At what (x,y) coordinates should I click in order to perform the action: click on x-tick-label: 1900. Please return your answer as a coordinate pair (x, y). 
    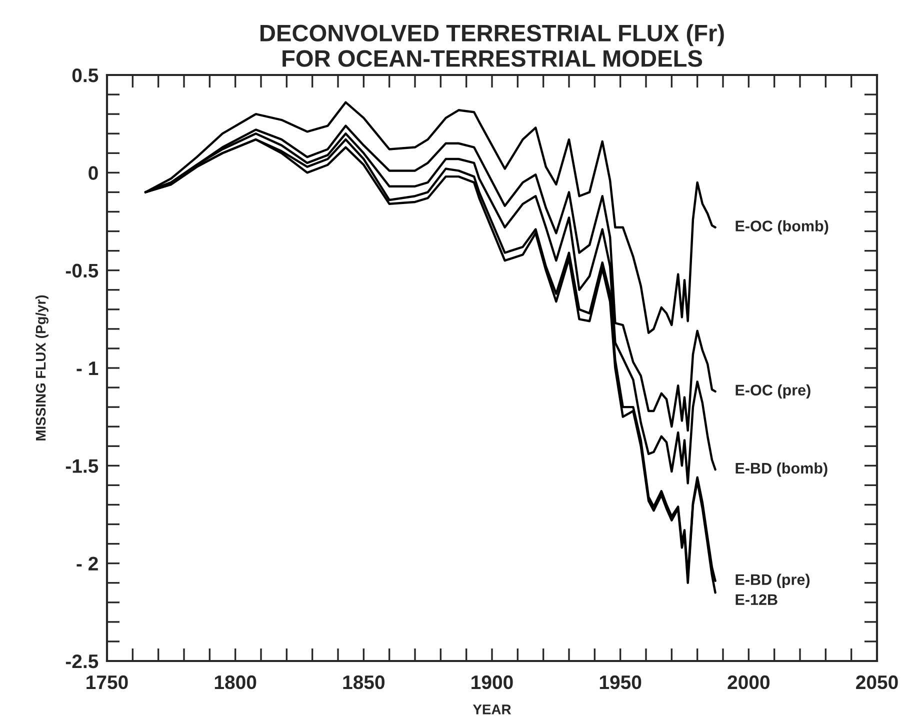
    Looking at the image, I should click on (492, 682).